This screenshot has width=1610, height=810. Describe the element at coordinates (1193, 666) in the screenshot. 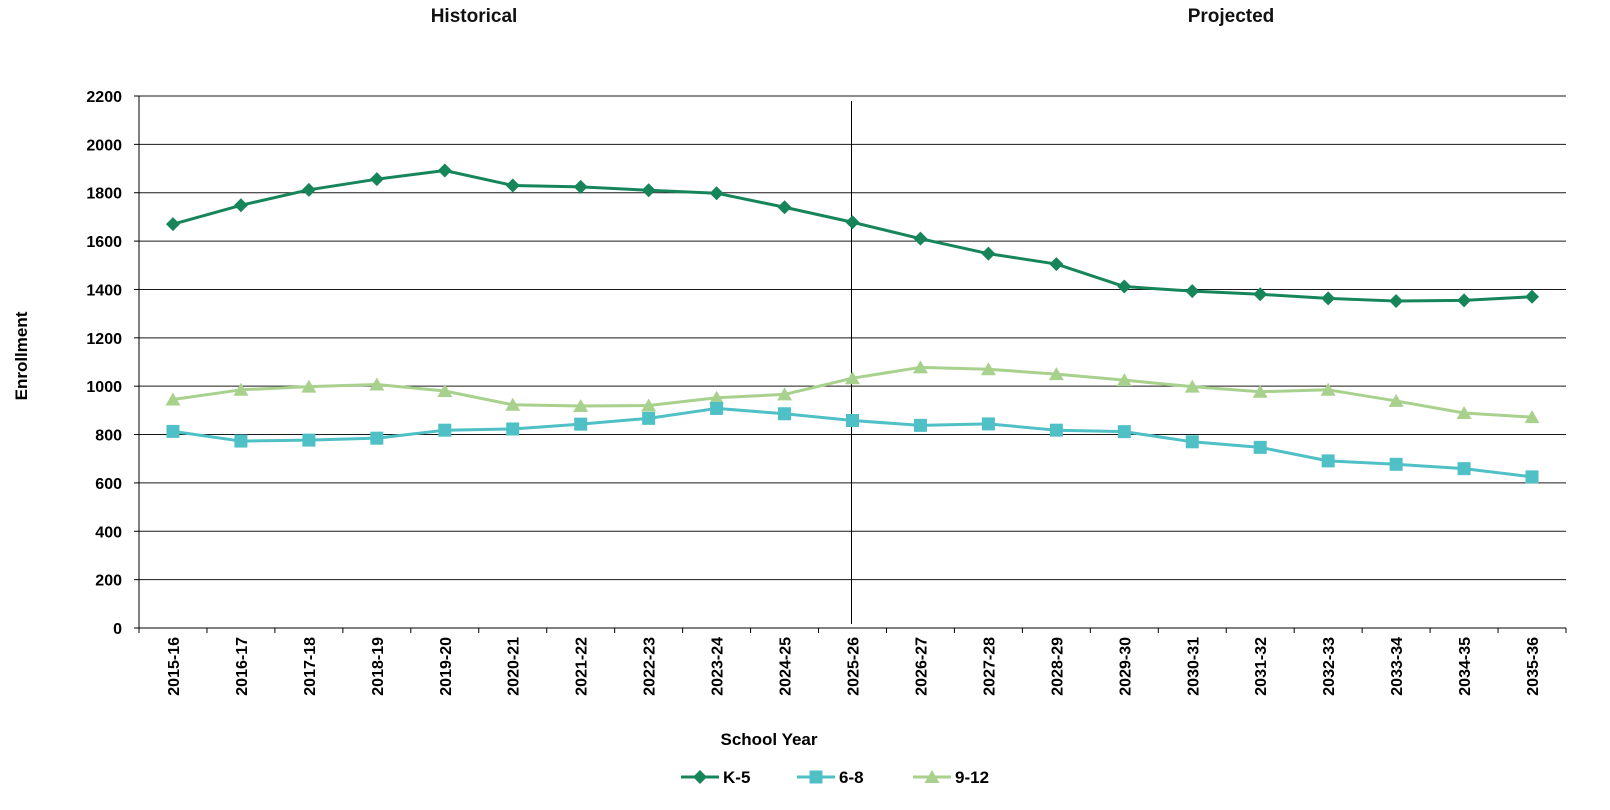

I see `x-tick-label: 2030-31` at that location.